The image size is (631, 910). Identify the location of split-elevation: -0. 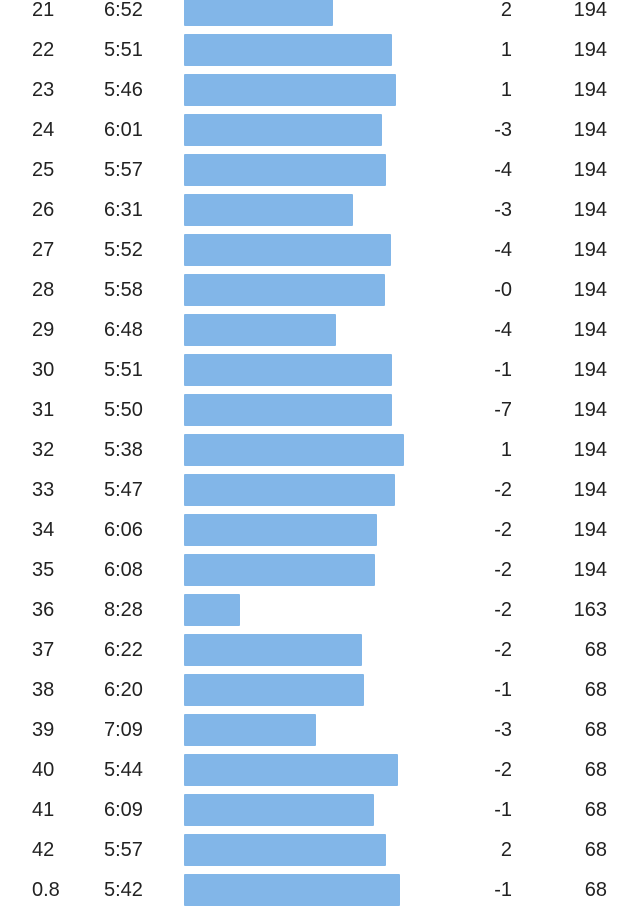
(503, 290).